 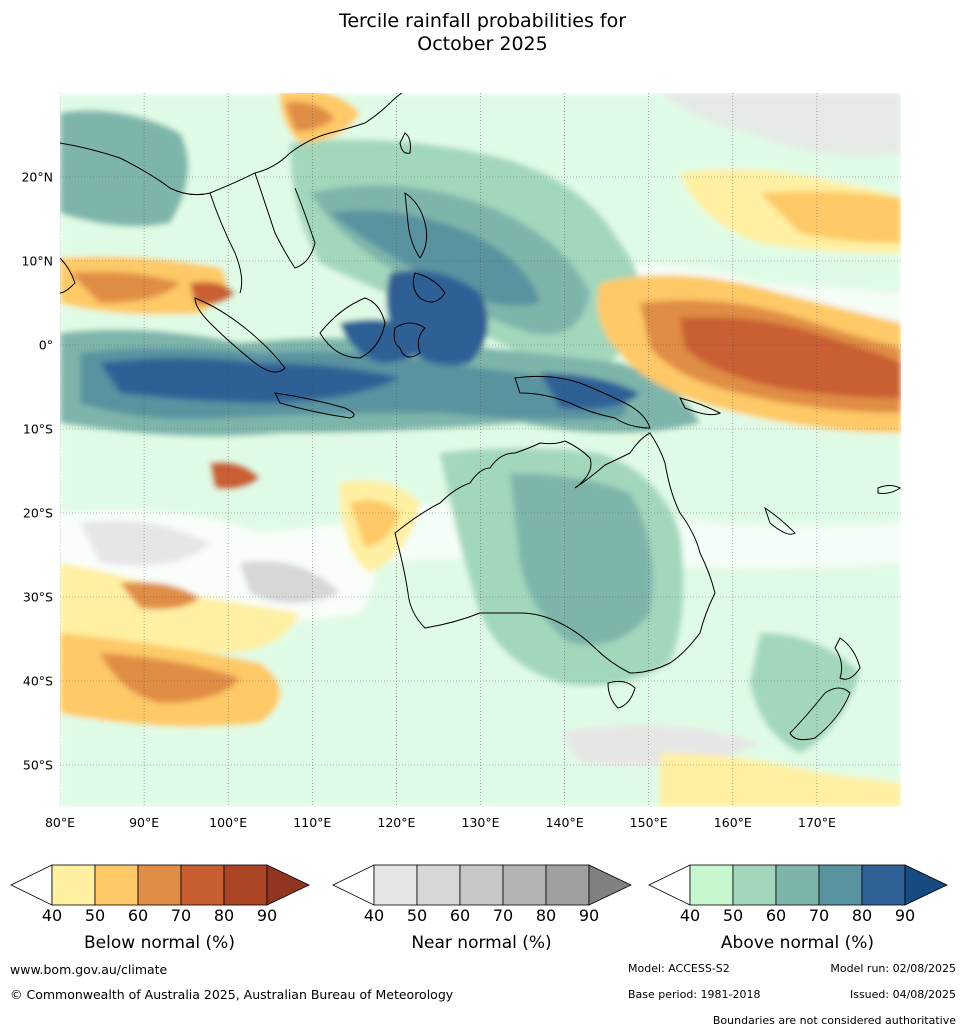 What do you see at coordinates (694, 994) in the screenshot?
I see `footer-base-period: Base period: 1981-2018` at bounding box center [694, 994].